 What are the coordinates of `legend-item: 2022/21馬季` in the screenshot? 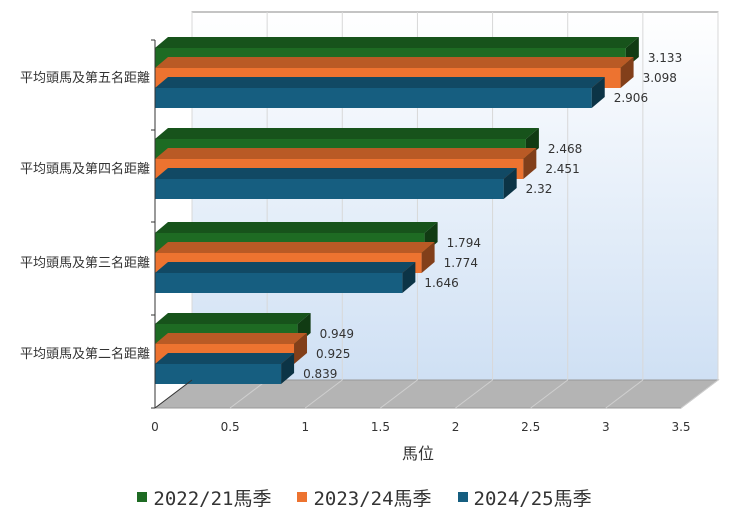 It's located at (204, 497).